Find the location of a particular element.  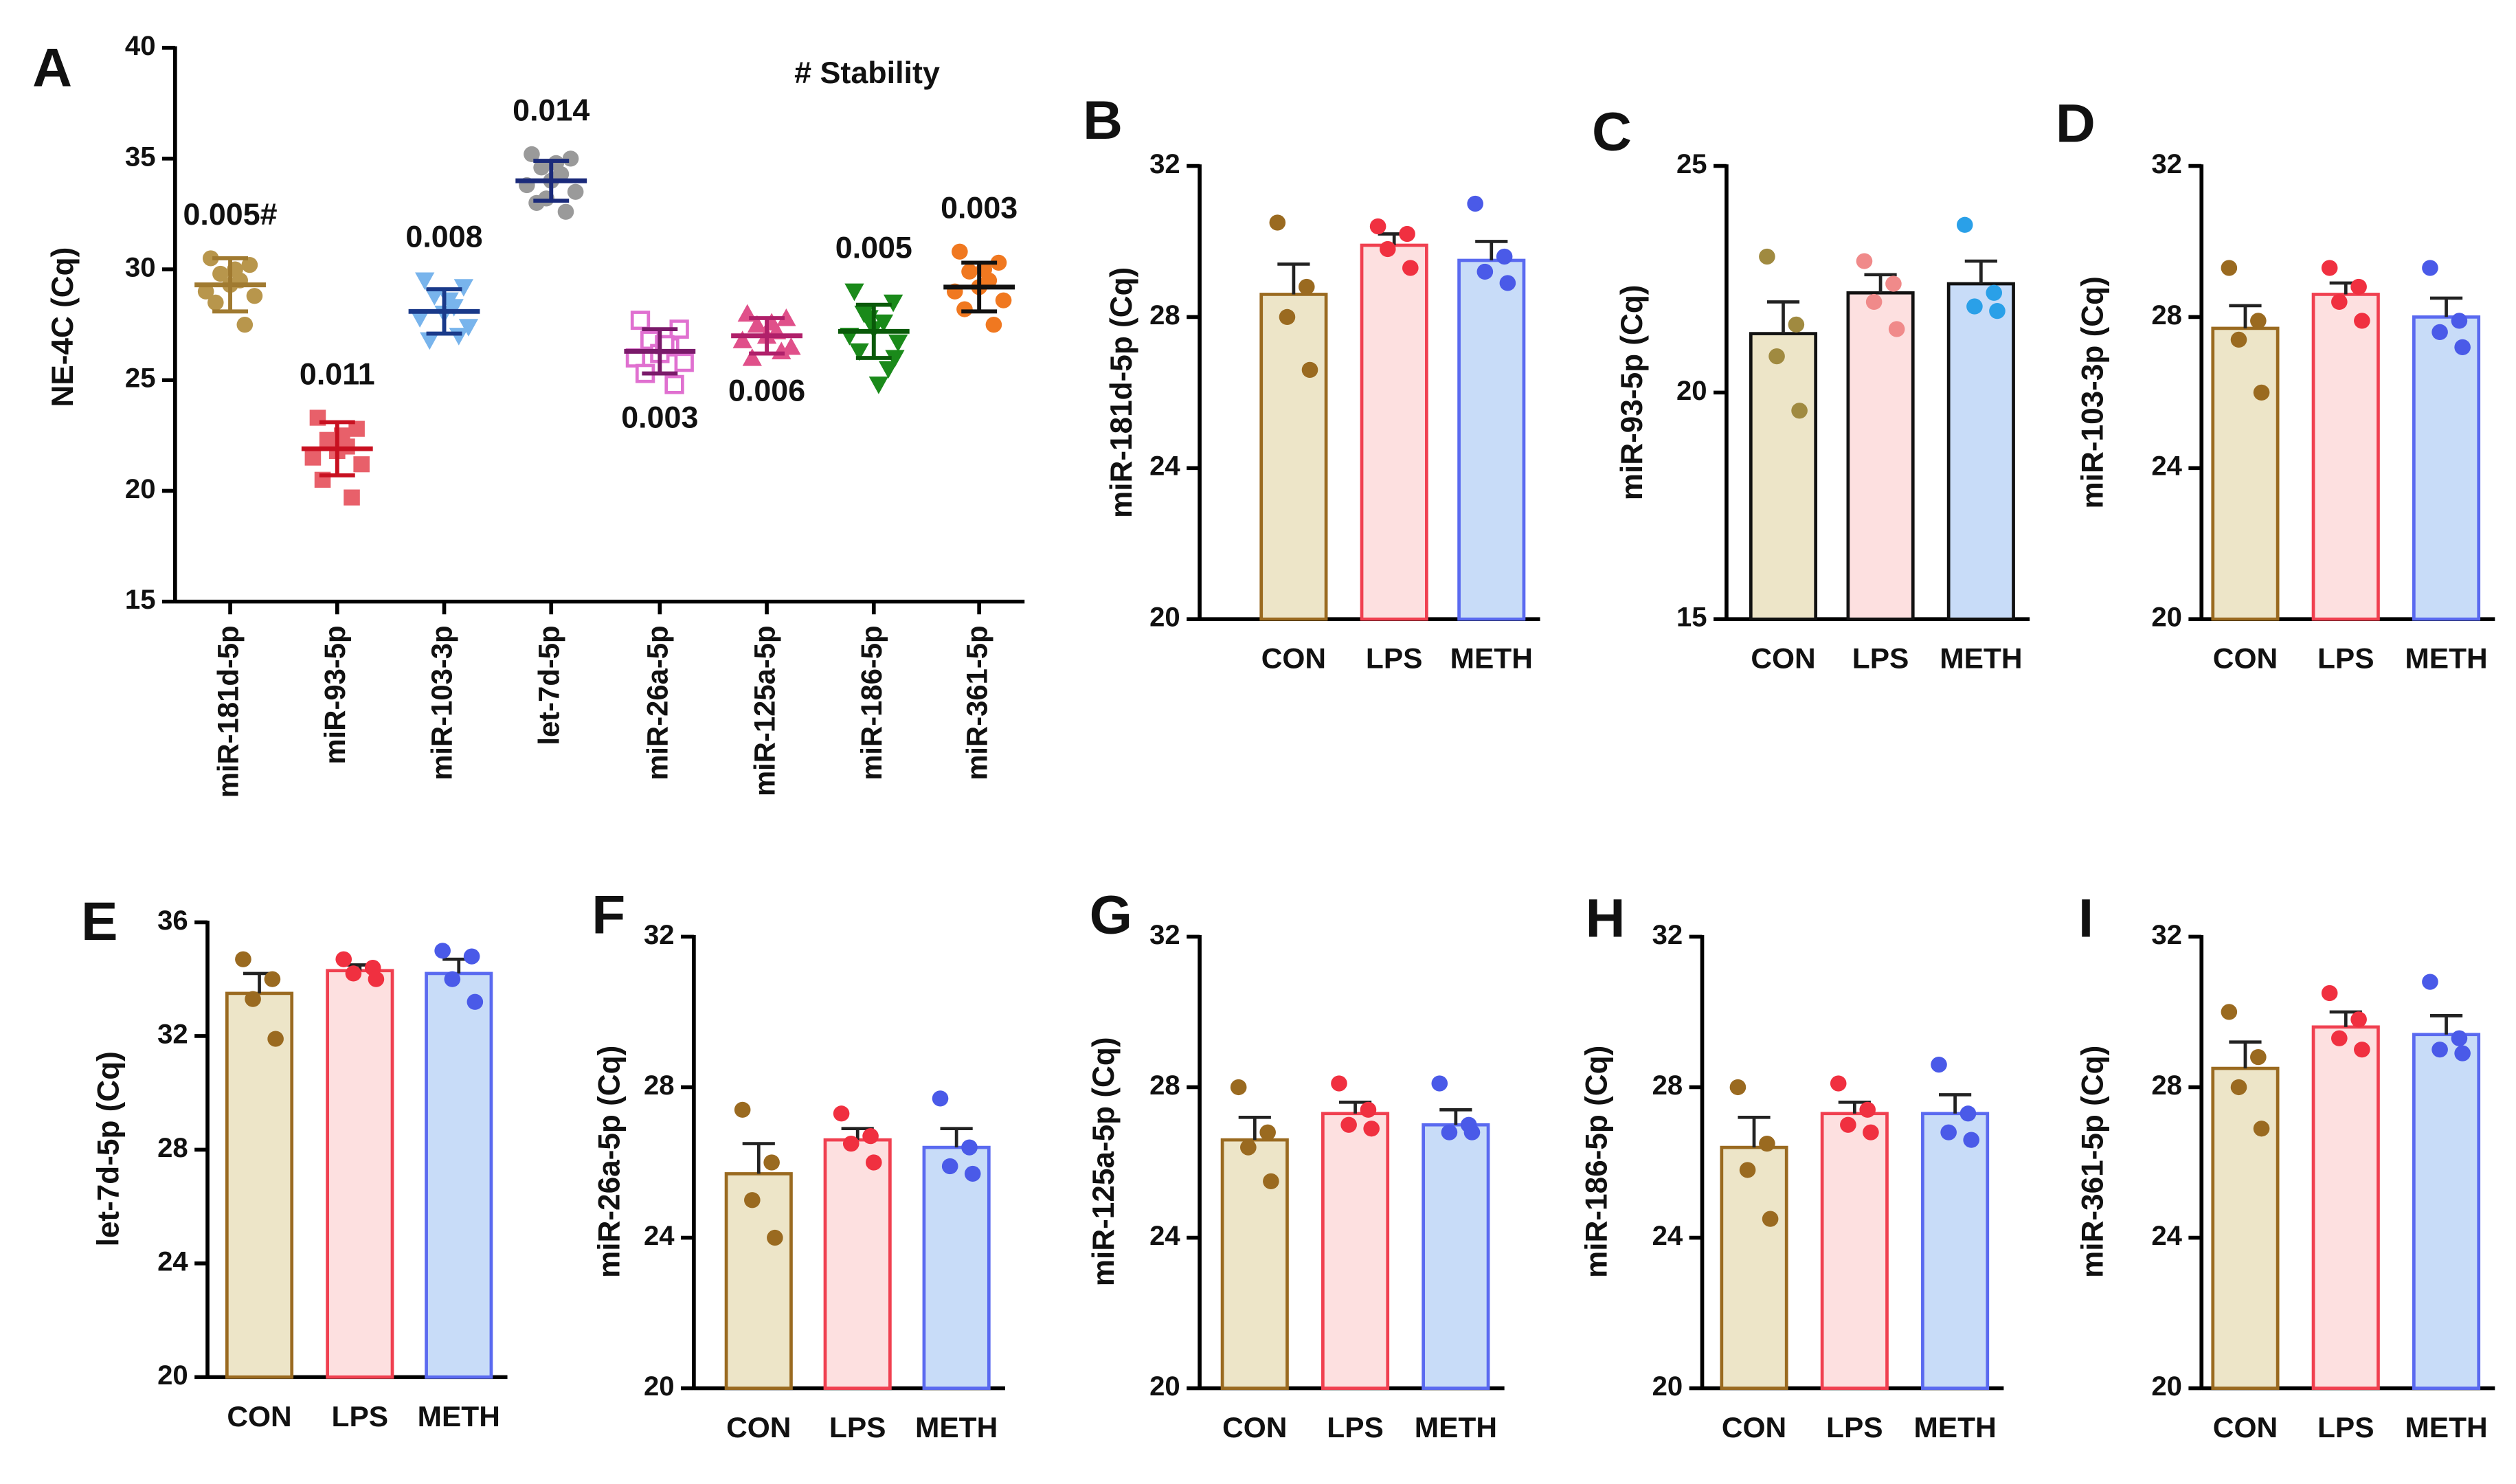

y-axis-label: miR-361-5p (Cq) is located at coordinates (2092, 1162).